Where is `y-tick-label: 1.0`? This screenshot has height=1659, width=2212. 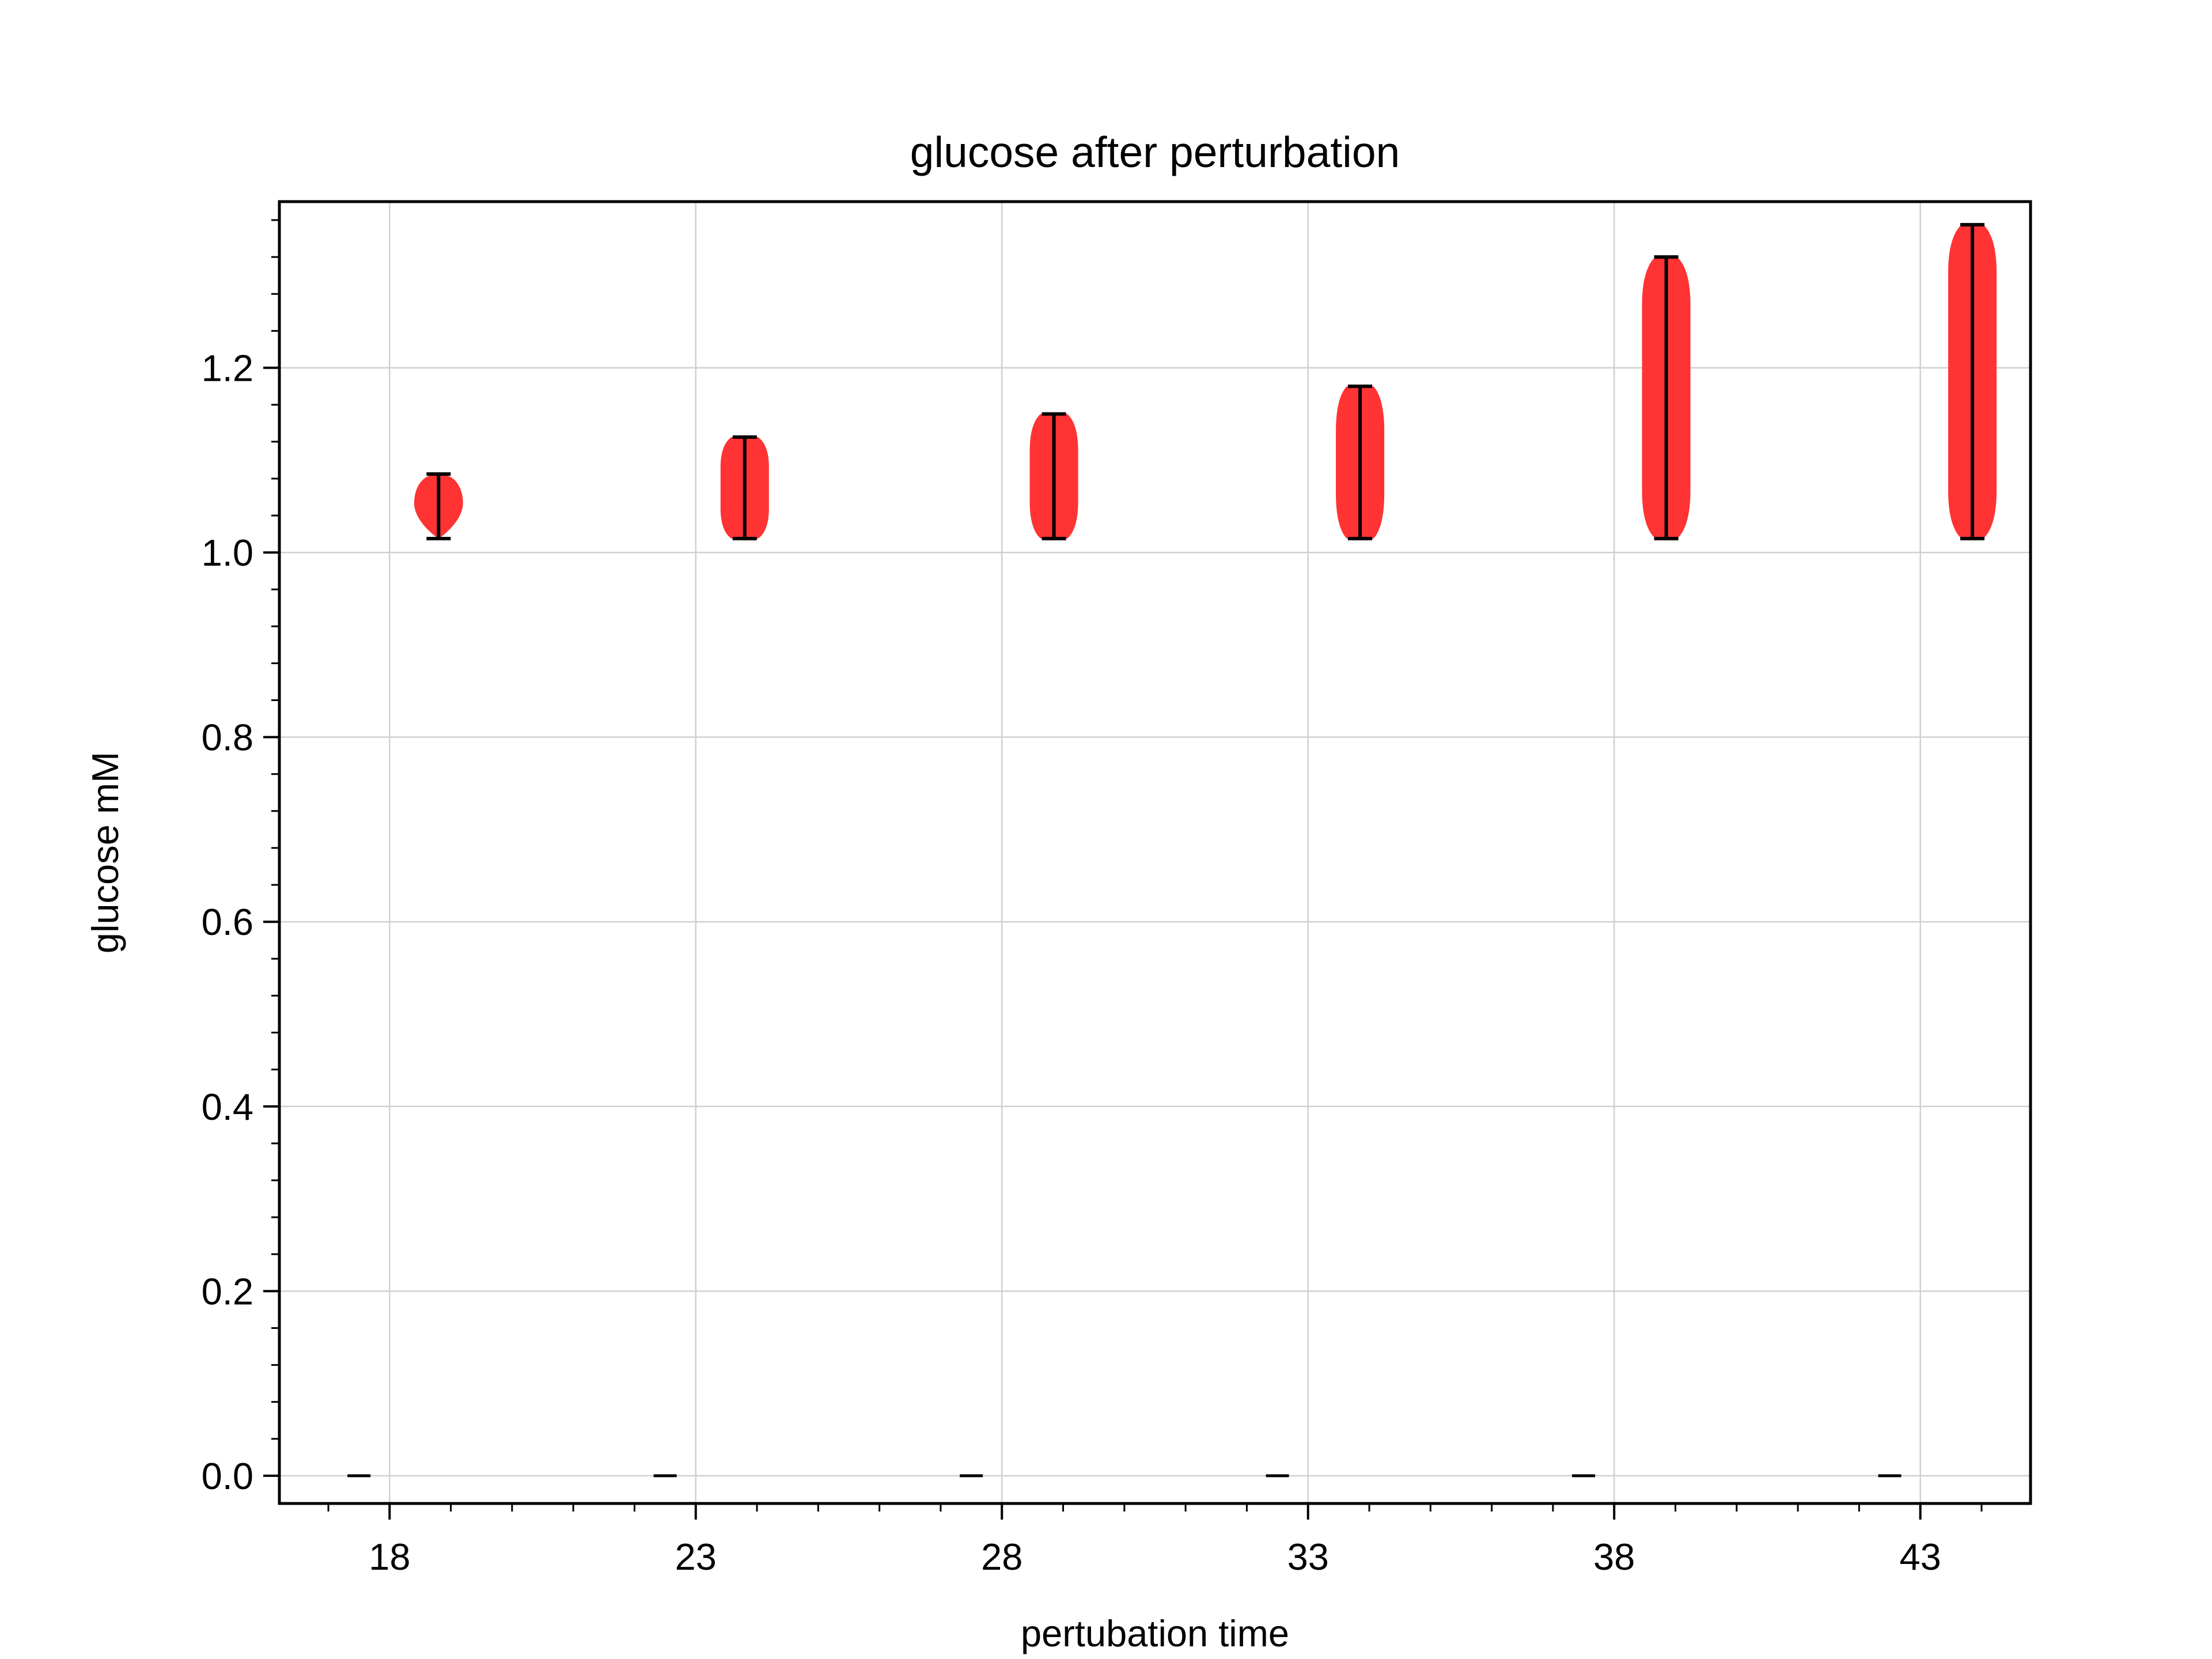 y-tick-label: 1.0 is located at coordinates (227, 553).